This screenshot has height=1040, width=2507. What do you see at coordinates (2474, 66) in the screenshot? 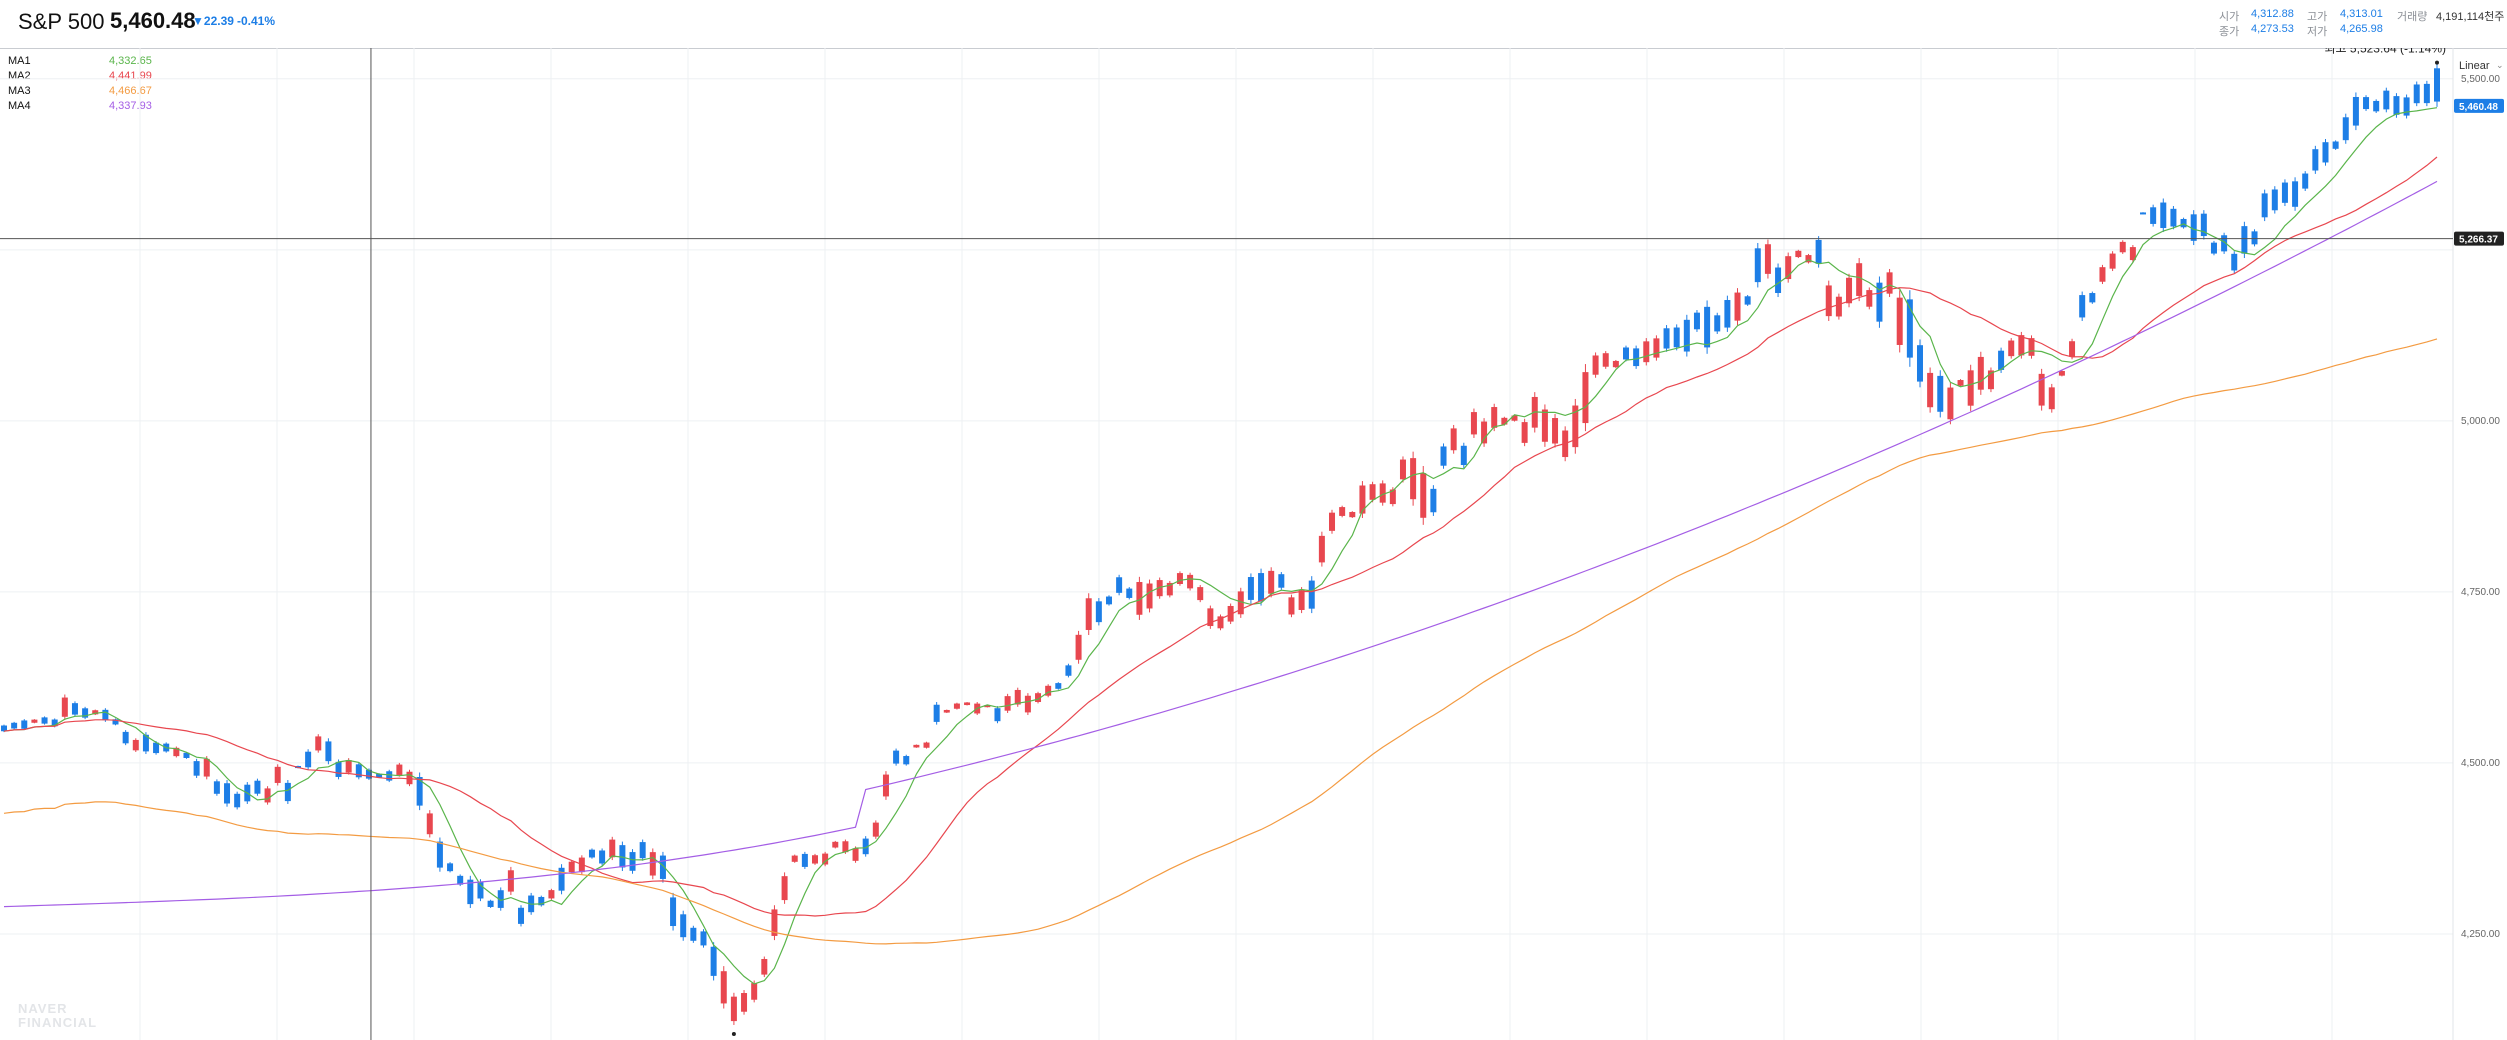
I see `scale-mode-select: Linear` at bounding box center [2474, 66].